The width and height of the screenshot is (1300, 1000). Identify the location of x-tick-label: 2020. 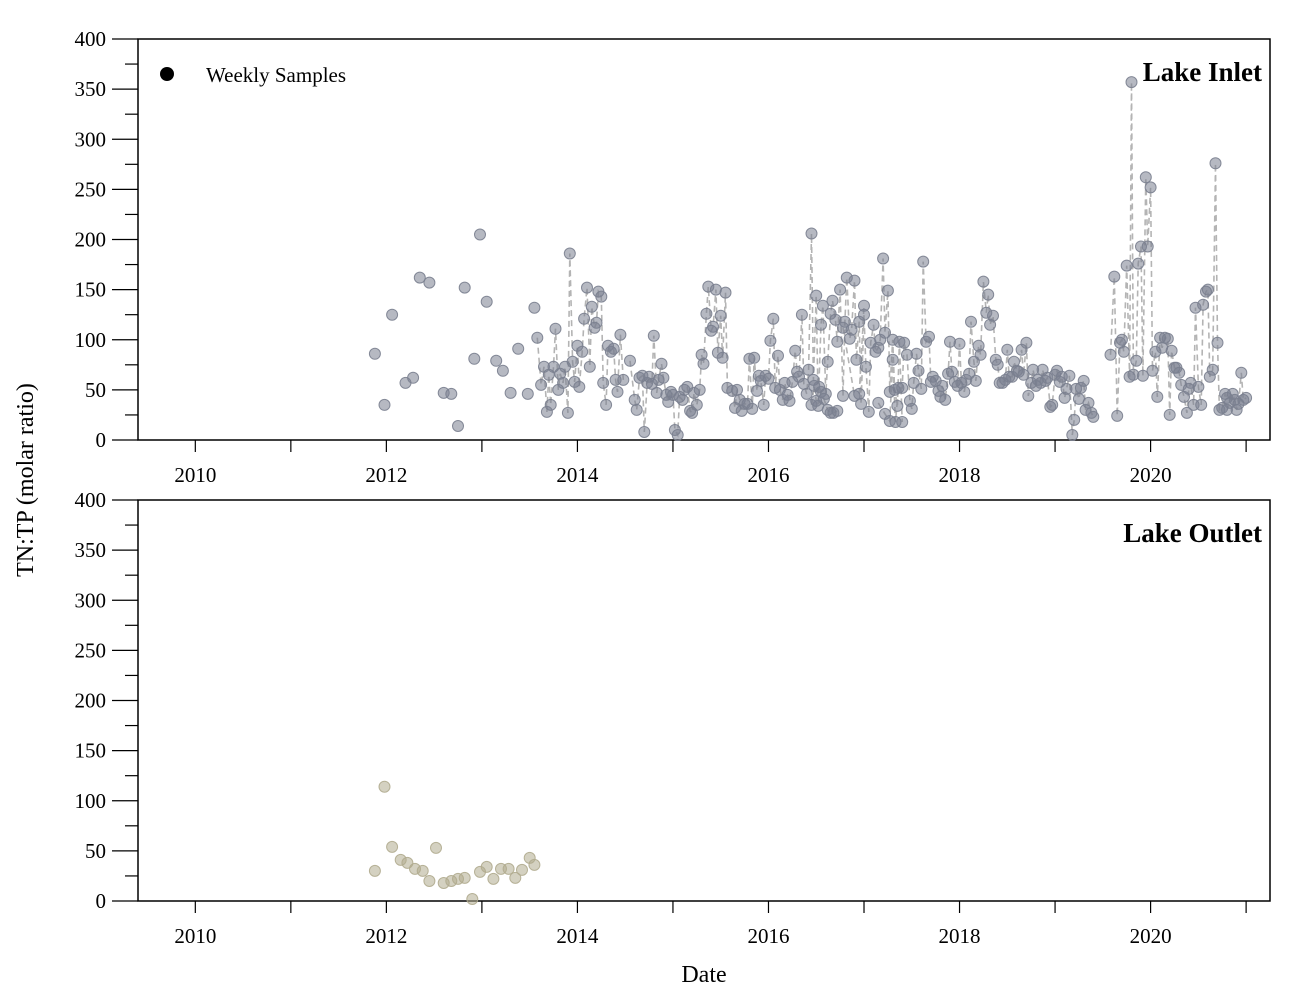
(1151, 936).